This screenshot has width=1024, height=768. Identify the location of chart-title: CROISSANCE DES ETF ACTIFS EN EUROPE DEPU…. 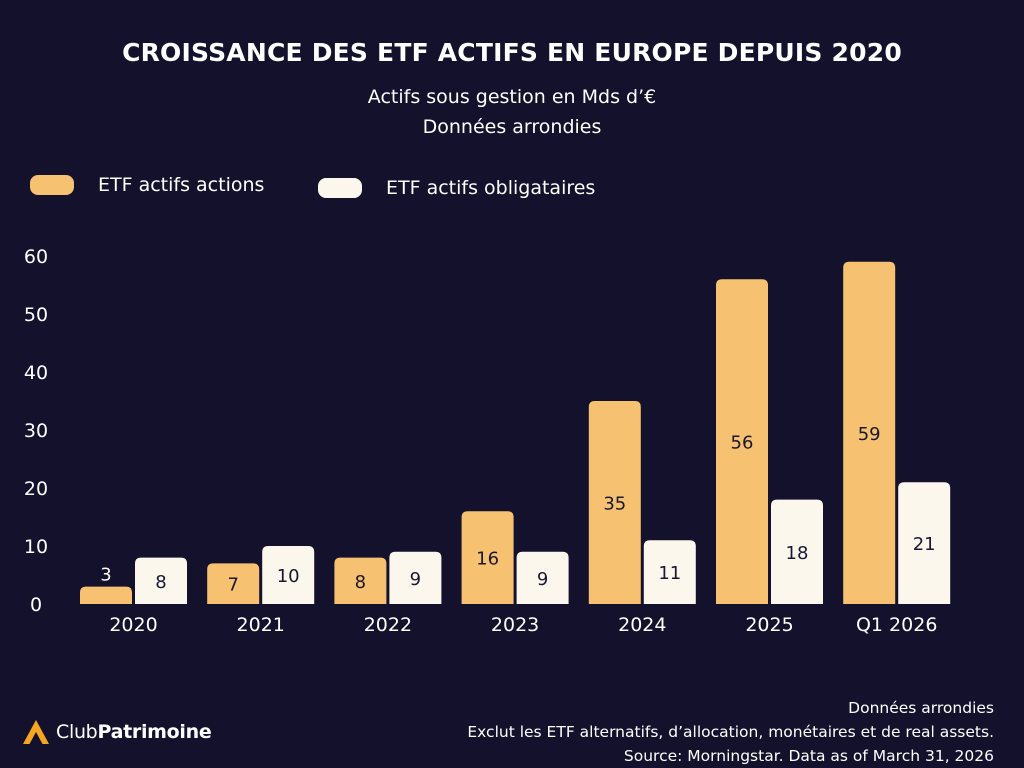
(512, 52).